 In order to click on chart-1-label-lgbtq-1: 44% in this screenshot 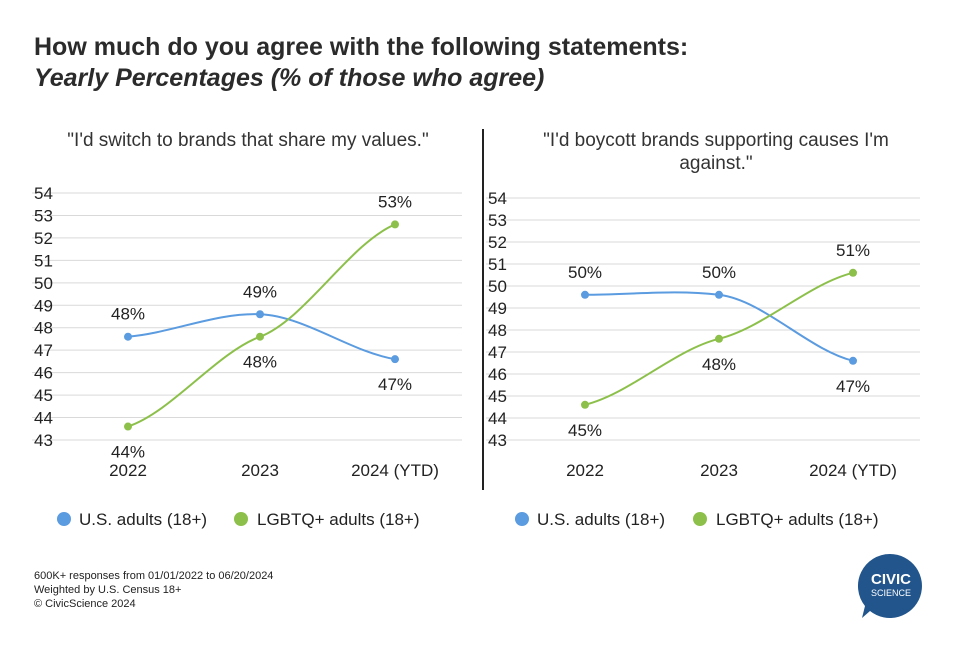, I will do `click(128, 452)`.